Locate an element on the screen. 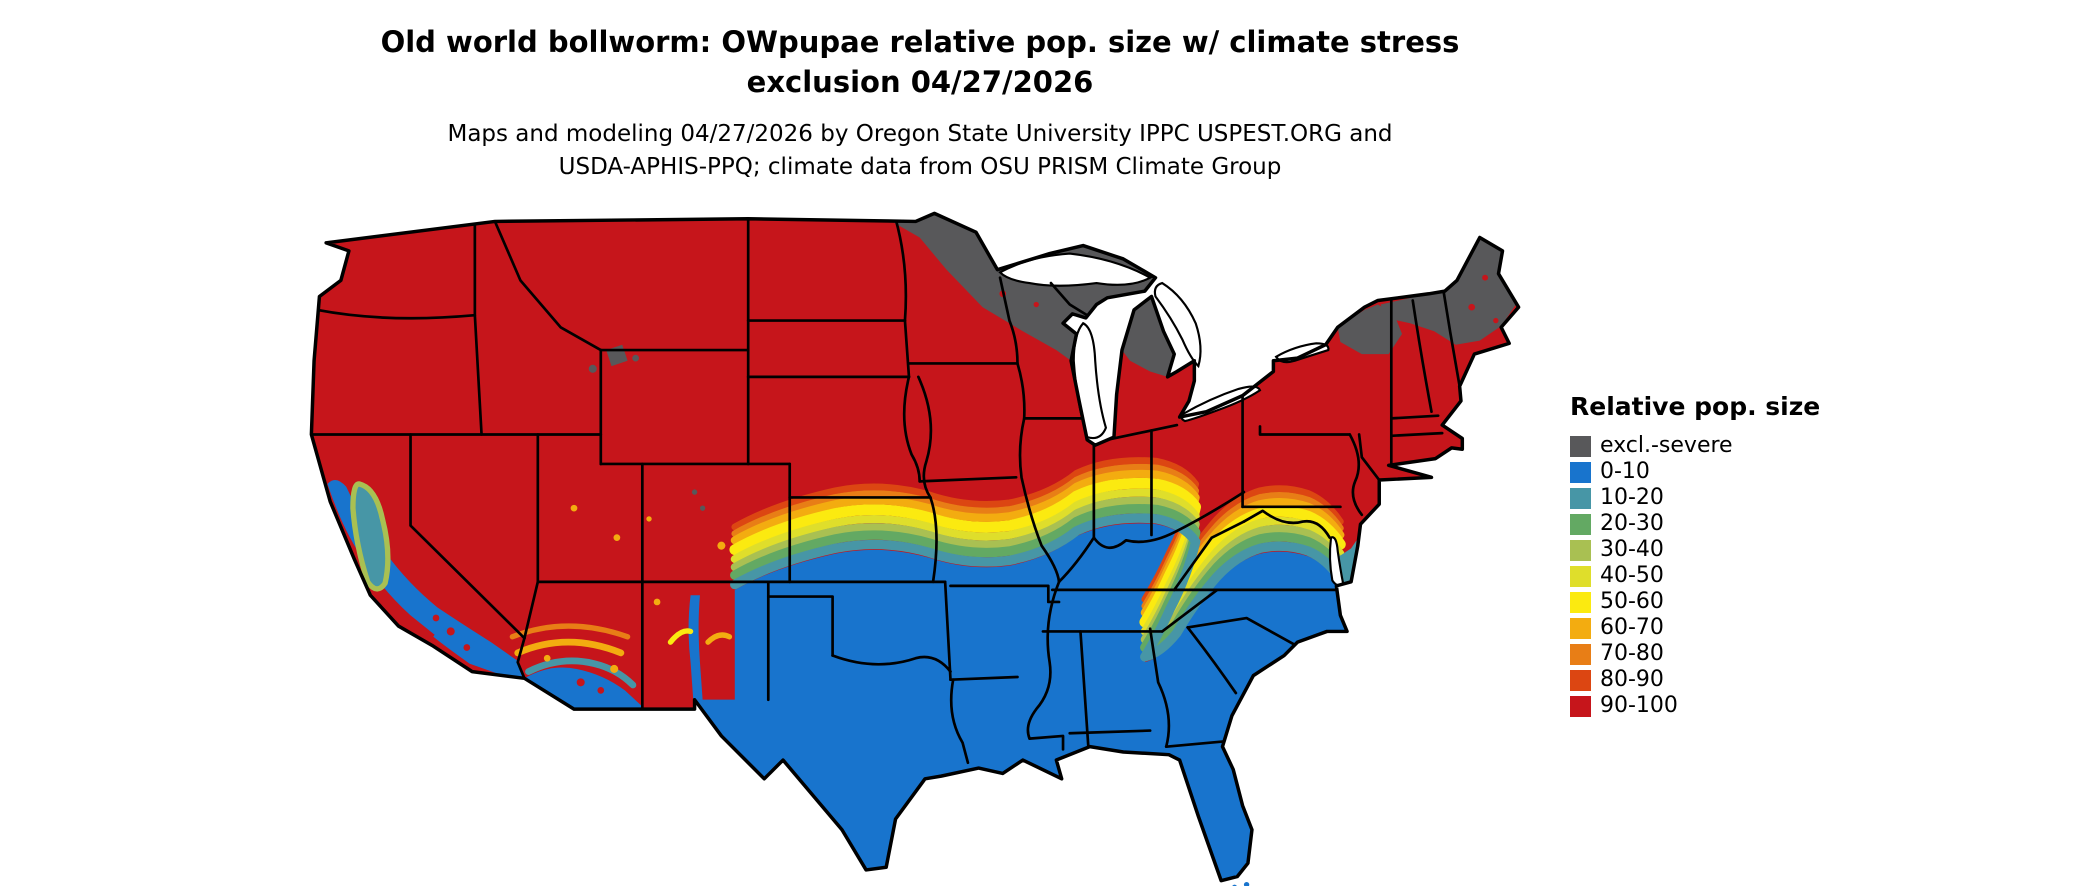 This screenshot has height=892, width=2100. az-teal-fringe is located at coordinates (581, 673).